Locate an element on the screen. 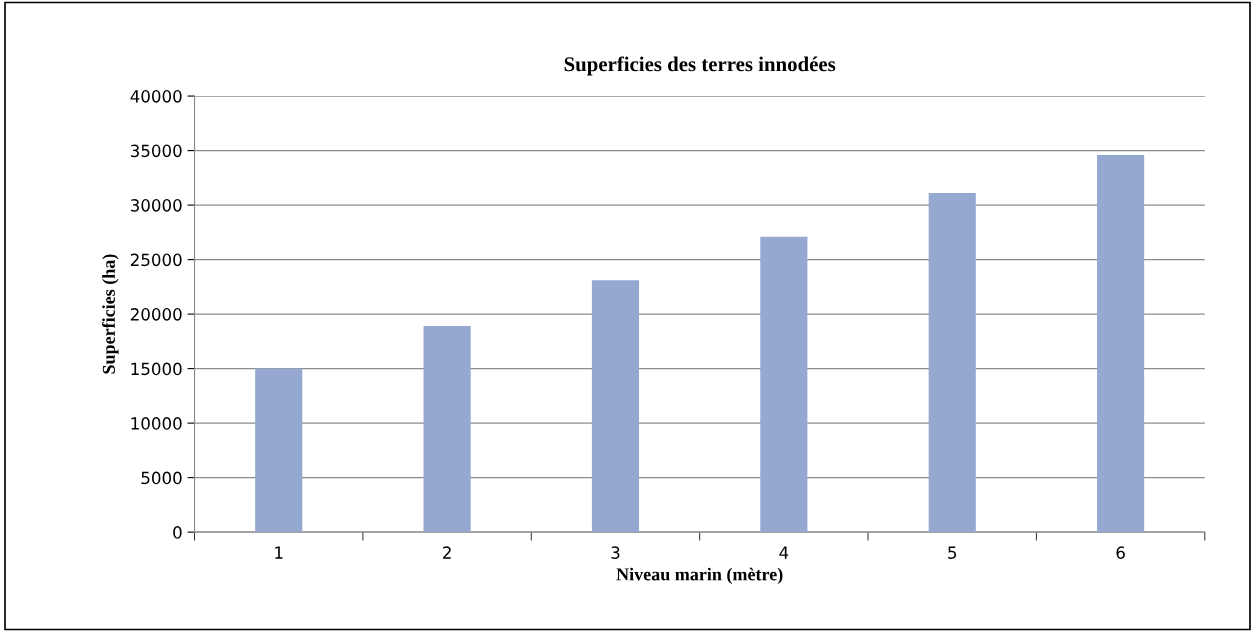  y-tick-label: 0 is located at coordinates (177, 532).